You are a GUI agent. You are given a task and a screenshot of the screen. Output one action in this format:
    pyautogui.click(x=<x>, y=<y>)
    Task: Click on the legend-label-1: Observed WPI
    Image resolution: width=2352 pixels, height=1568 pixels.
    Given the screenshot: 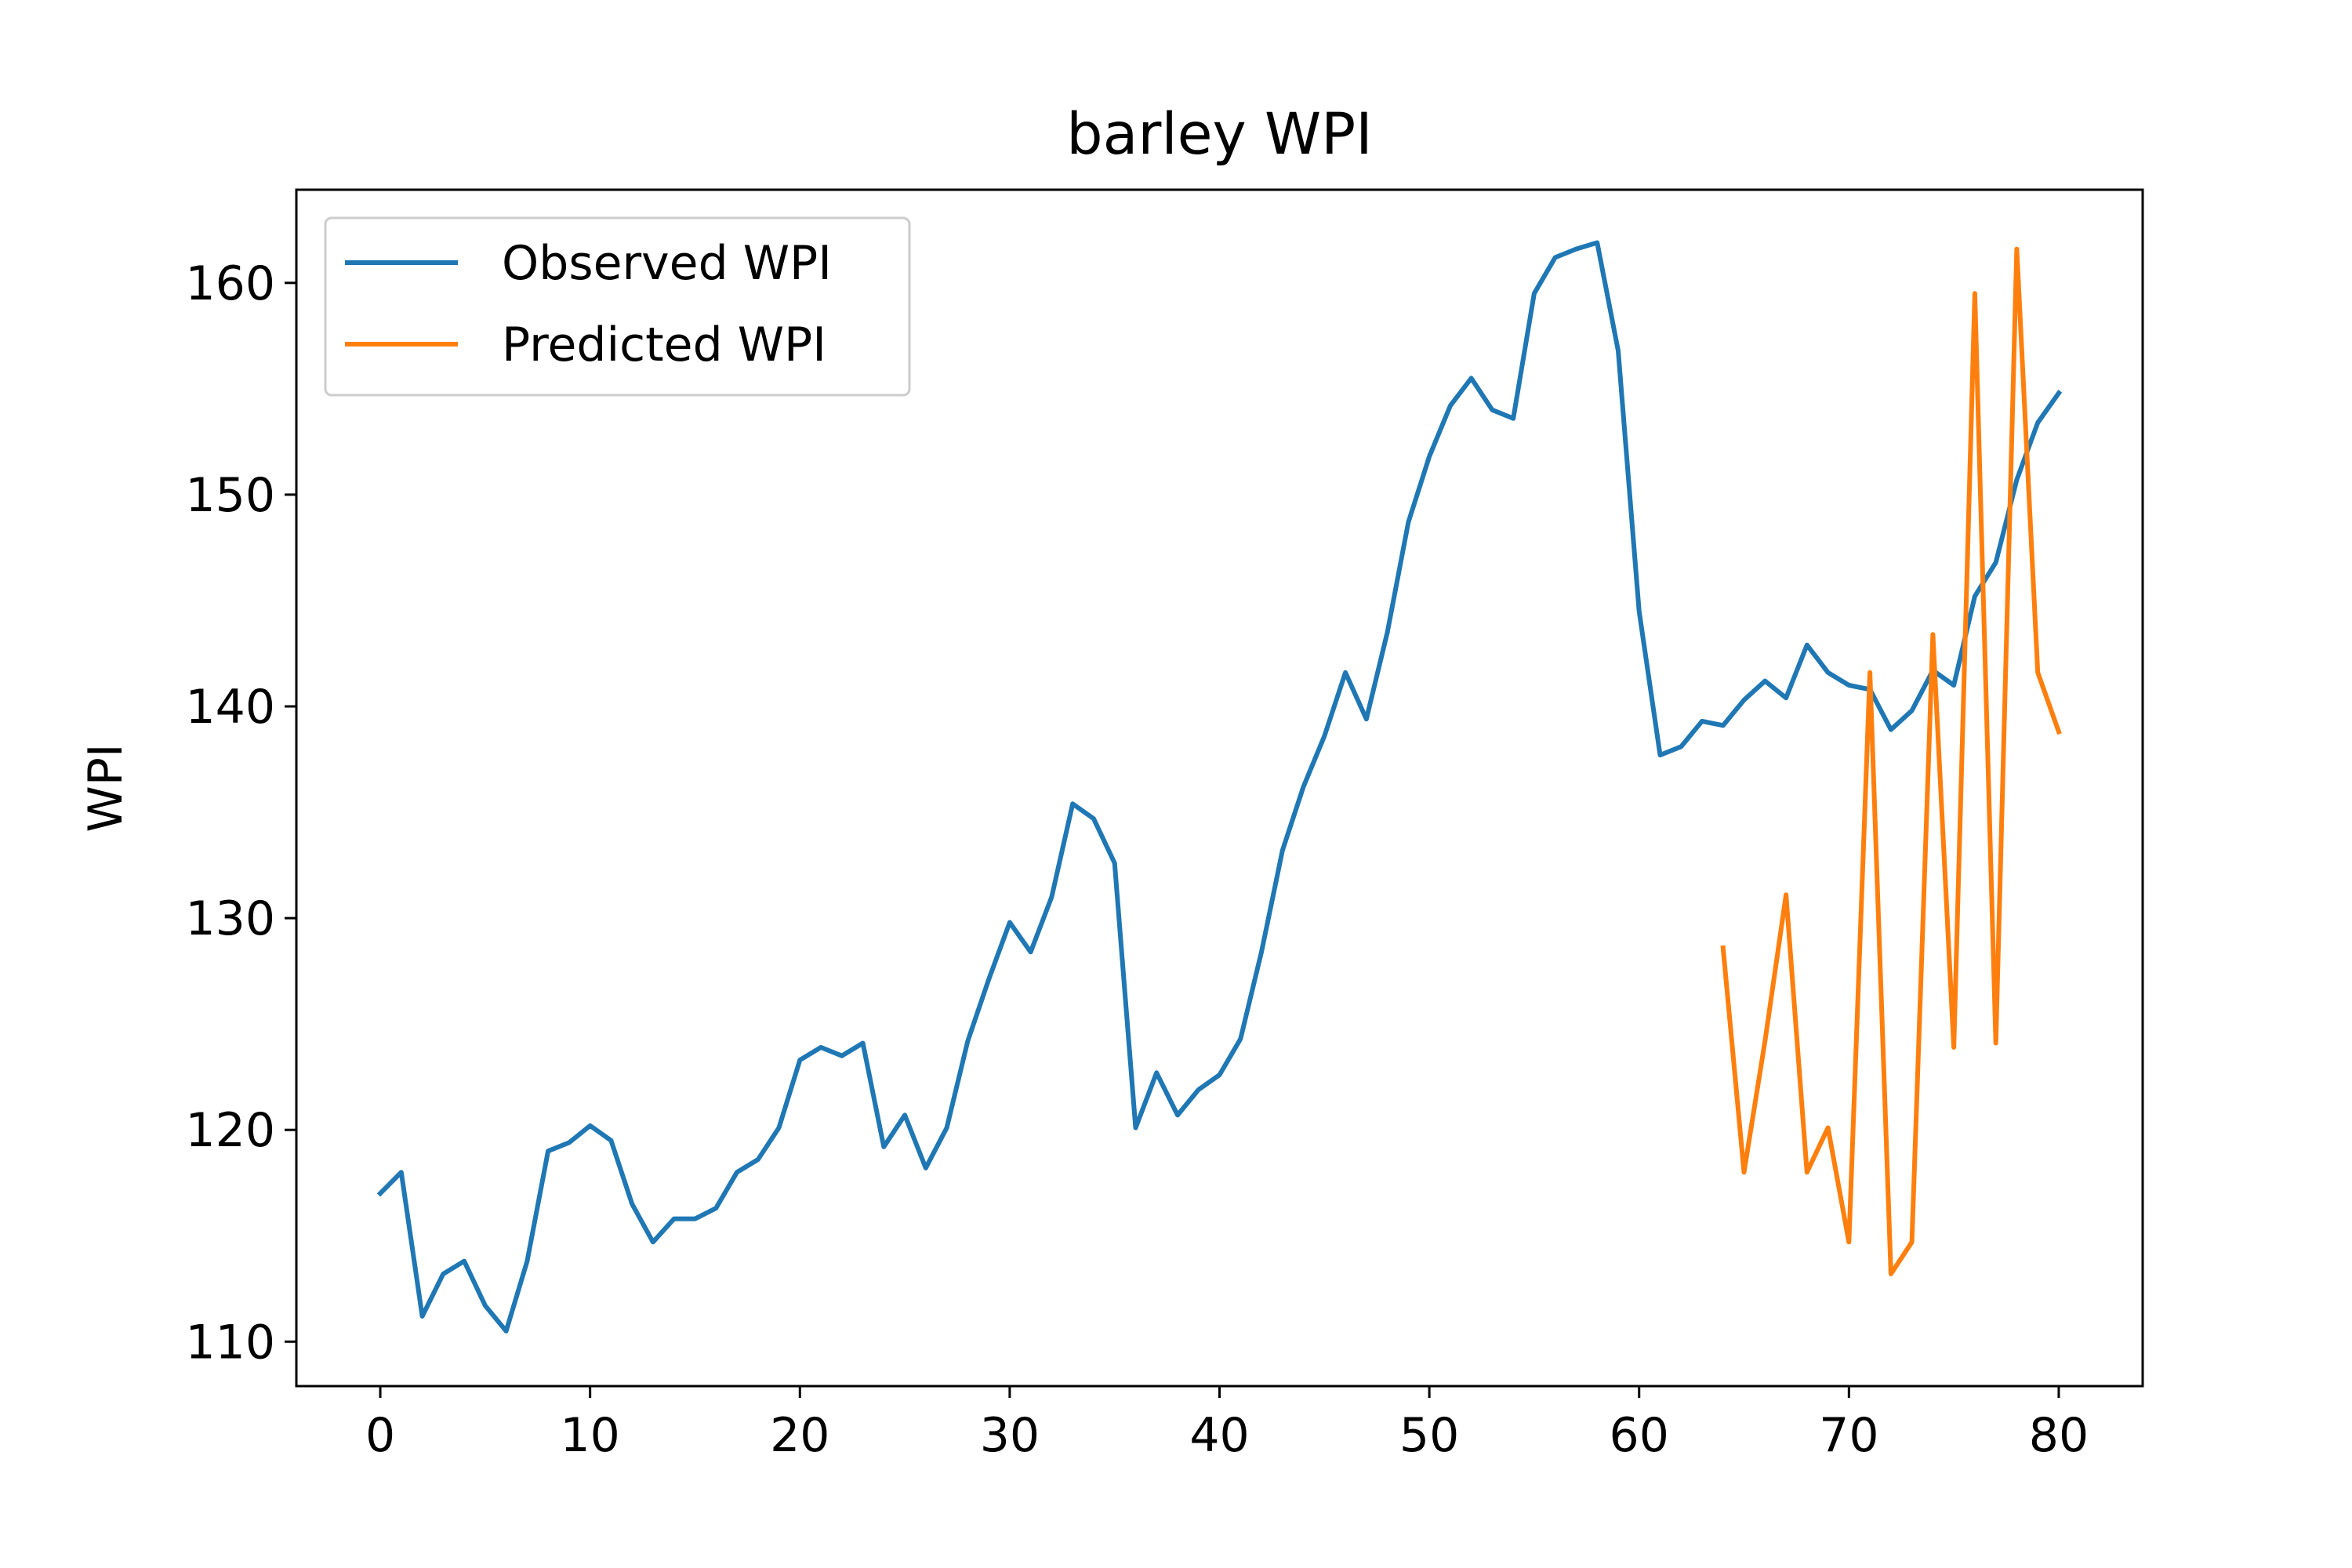 What is the action you would take?
    pyautogui.click(x=667, y=263)
    